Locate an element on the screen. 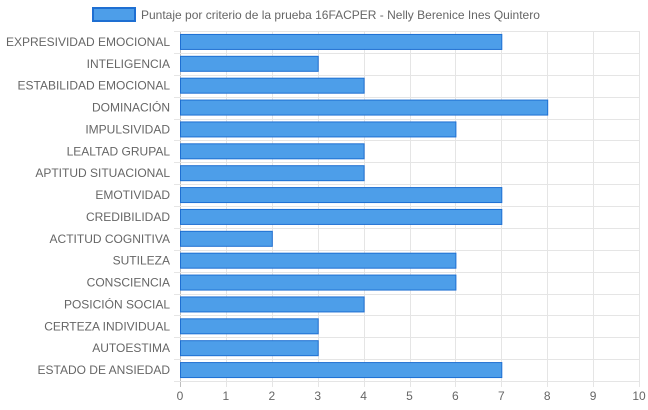  x-tick-label: 7 is located at coordinates (501, 396).